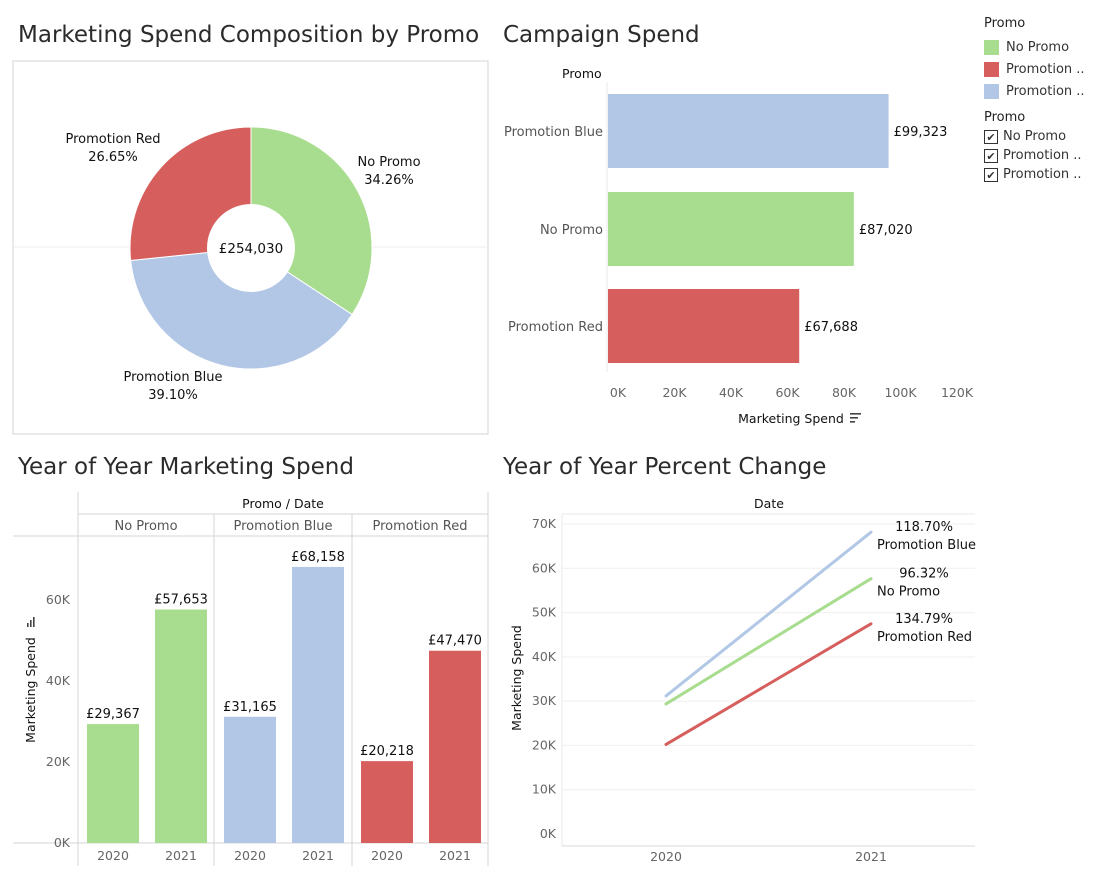  I want to click on group-header: Promotion Blue, so click(282, 526).